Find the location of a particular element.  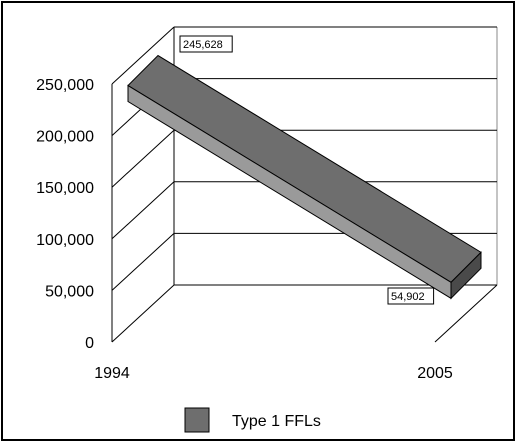

y-tick-label: 150,000 is located at coordinates (65, 188).